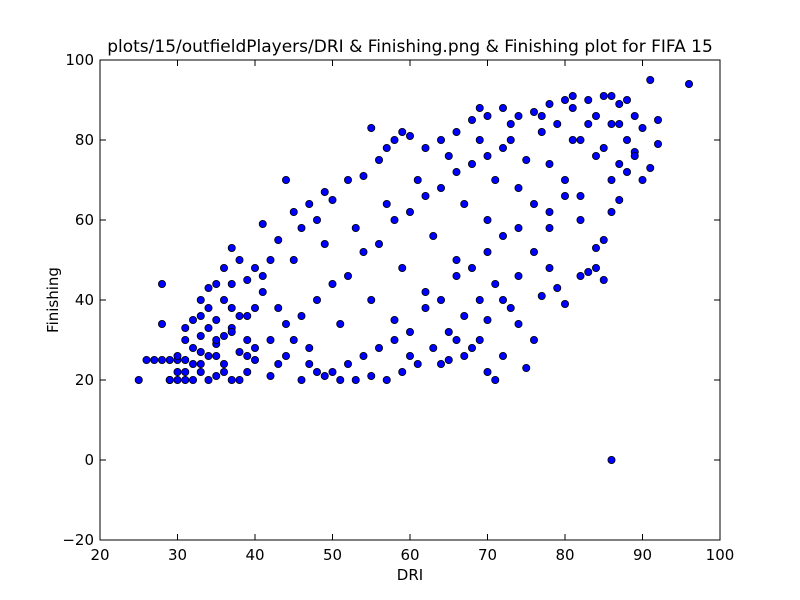 This screenshot has height=600, width=800. What do you see at coordinates (410, 575) in the screenshot?
I see `x-axis-label: DRI` at bounding box center [410, 575].